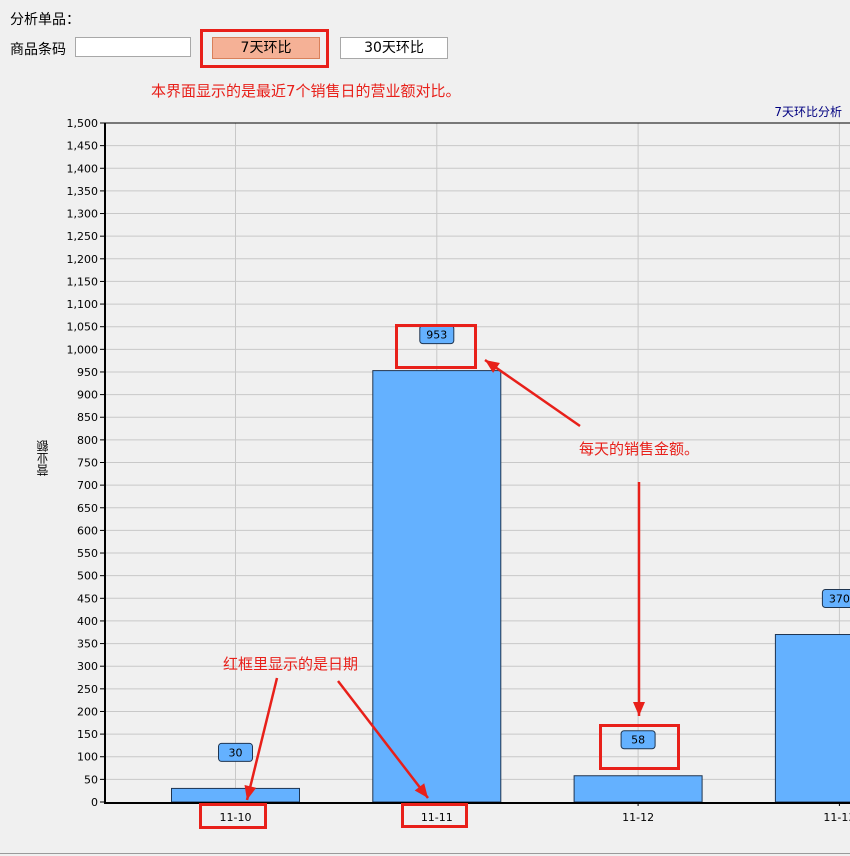  Describe the element at coordinates (83, 191) in the screenshot. I see `y-tick-label: 1,350` at that location.